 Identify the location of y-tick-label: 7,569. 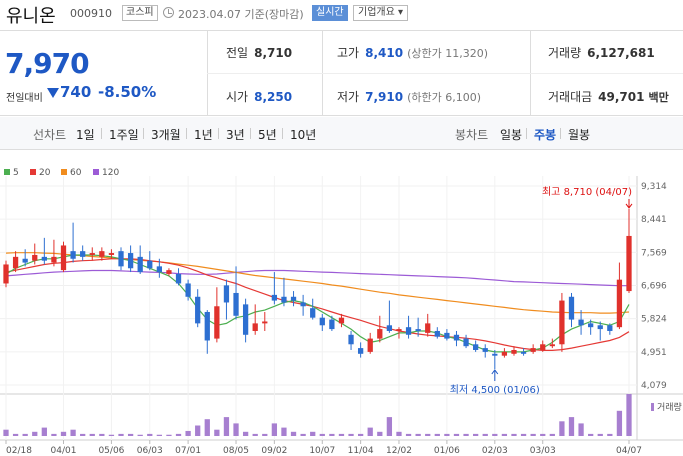
(654, 253).